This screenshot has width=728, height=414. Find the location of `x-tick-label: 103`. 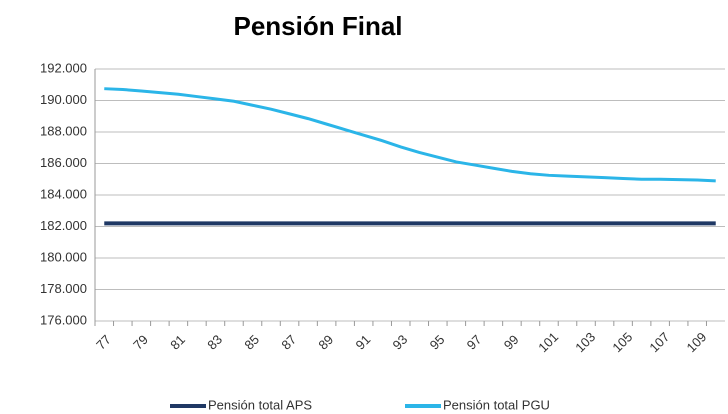

x-tick-label: 103 is located at coordinates (585, 342).